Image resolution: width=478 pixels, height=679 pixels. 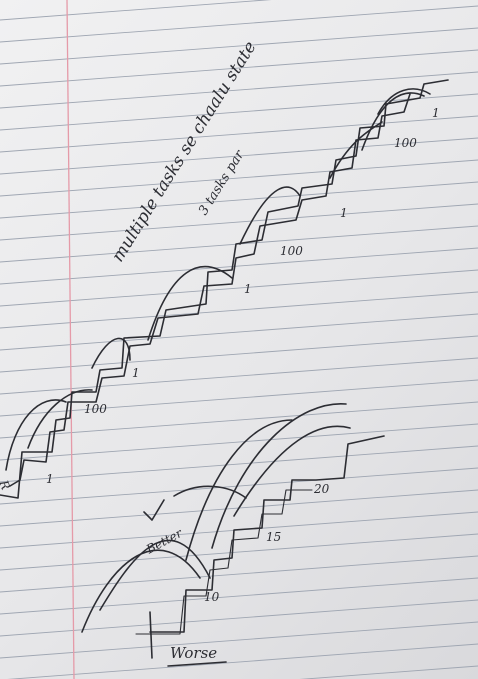 What do you see at coordinates (70, 339) in the screenshot?
I see `margin-line` at bounding box center [70, 339].